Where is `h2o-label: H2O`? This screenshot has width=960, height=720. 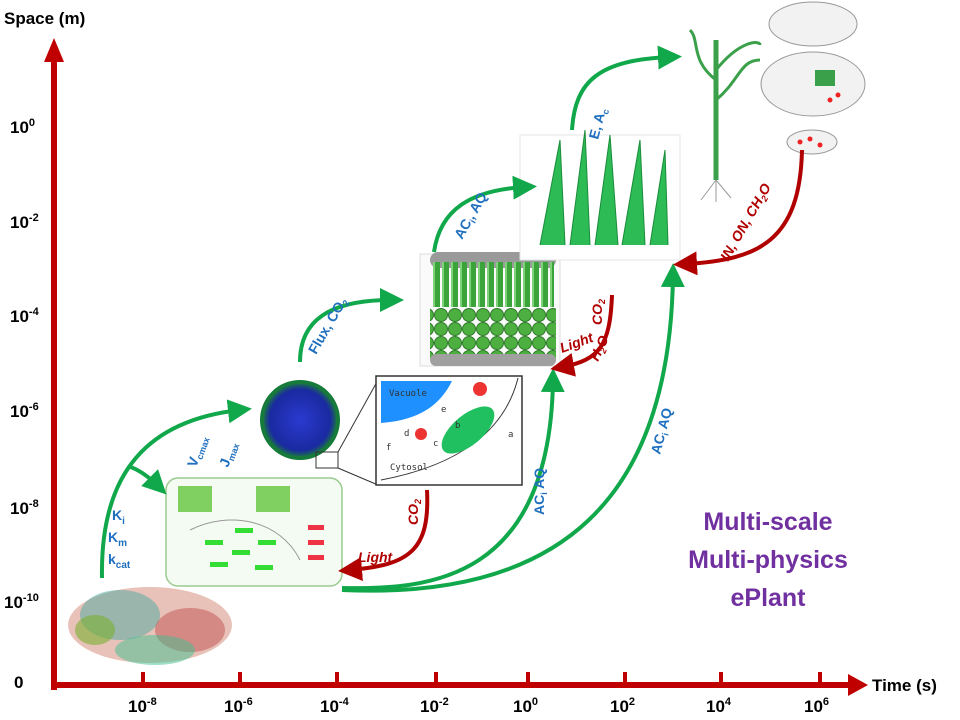
h2o-label: H2O is located at coordinates (599, 348).